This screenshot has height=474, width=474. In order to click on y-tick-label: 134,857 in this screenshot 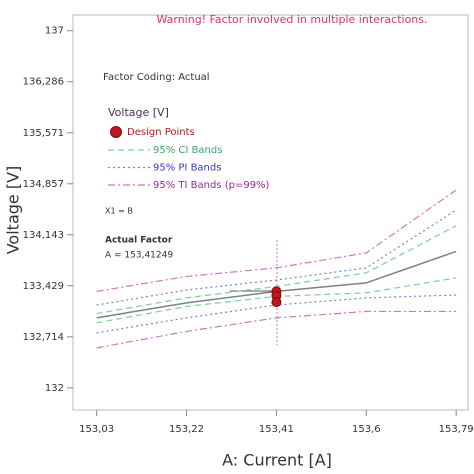, I will do `click(43, 184)`.